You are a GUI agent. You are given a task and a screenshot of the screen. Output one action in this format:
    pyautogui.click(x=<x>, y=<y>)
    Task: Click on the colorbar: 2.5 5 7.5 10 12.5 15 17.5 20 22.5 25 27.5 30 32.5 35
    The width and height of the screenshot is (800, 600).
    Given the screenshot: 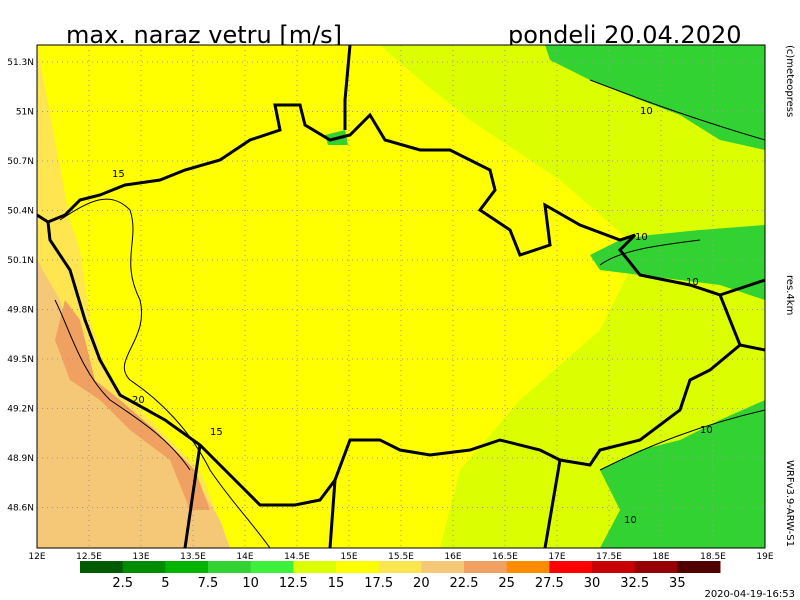 What is the action you would take?
    pyautogui.click(x=400, y=576)
    